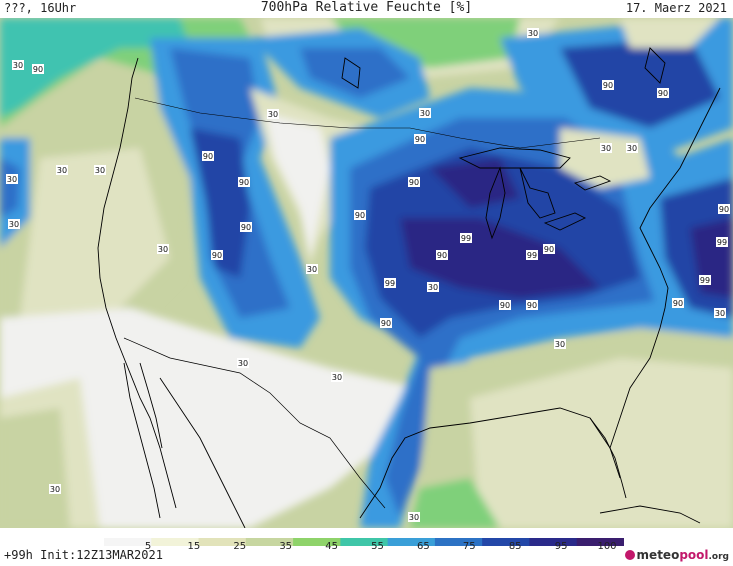 The width and height of the screenshot is (733, 566). What do you see at coordinates (658, 555) in the screenshot?
I see `logo-text-meteo: meteo` at bounding box center [658, 555].